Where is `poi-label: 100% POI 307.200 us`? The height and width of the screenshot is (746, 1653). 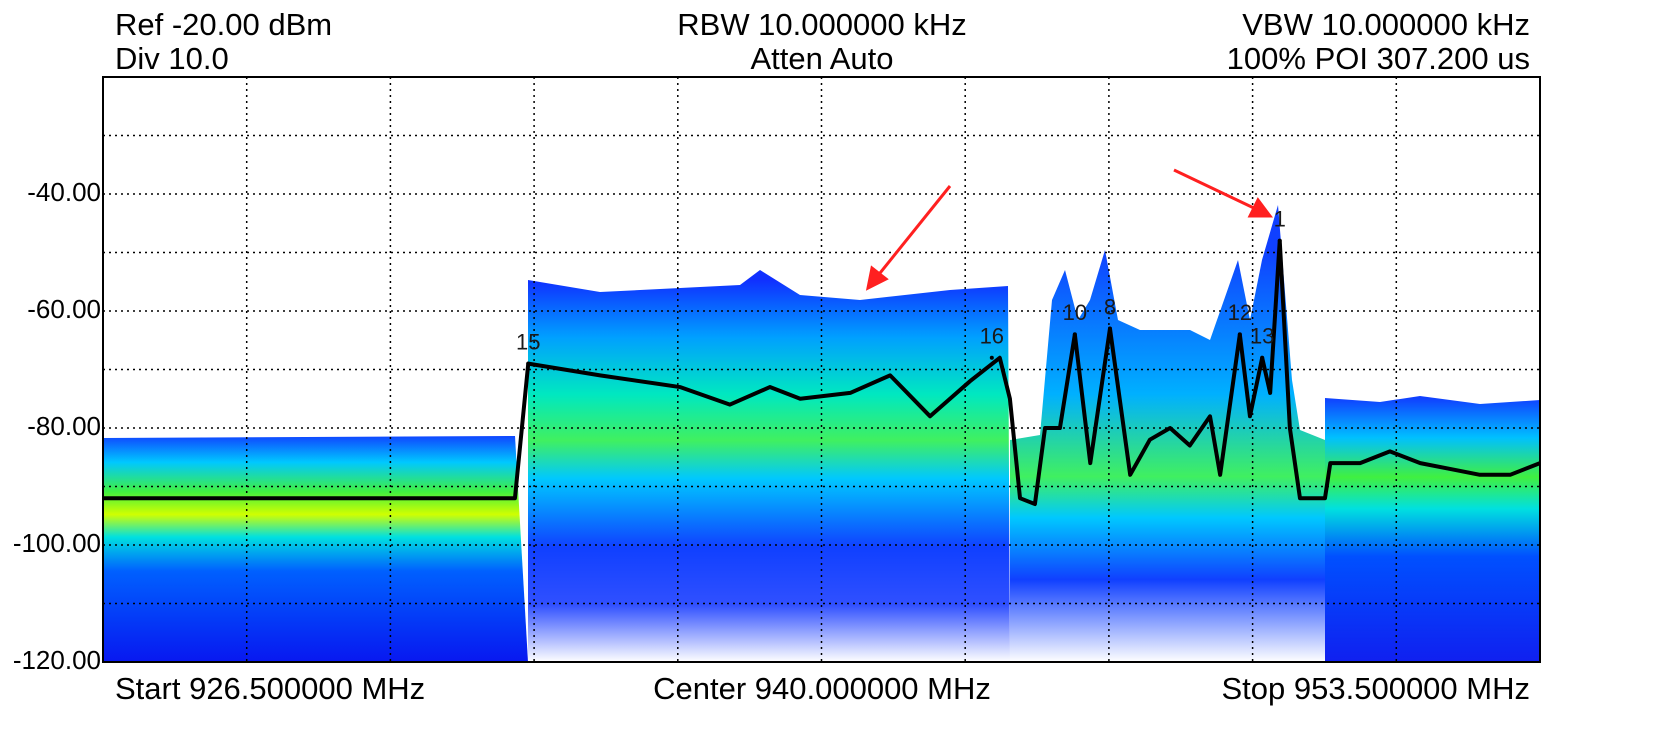 poi-label: 100% POI 307.200 us is located at coordinates (1378, 58).